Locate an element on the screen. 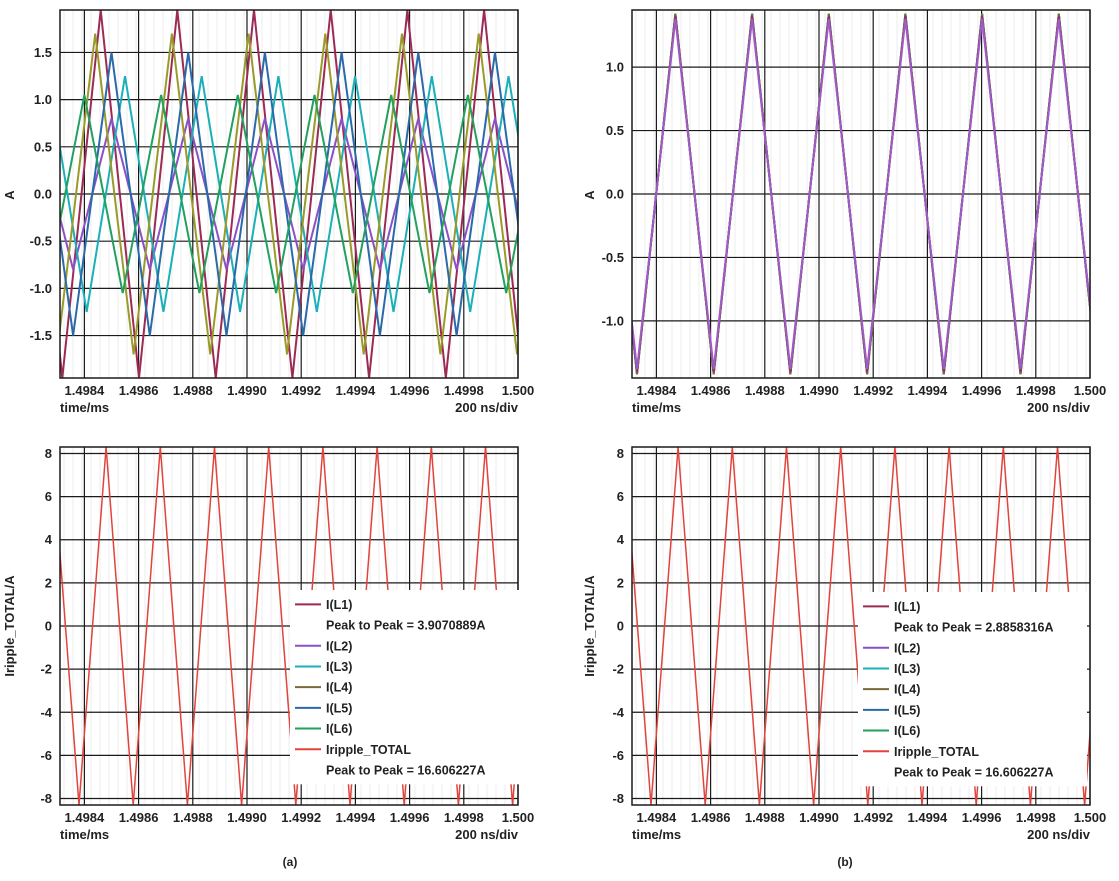 Image resolution: width=1119 pixels, height=881 pixels. y-tick-label: -0.5 is located at coordinates (613, 257).